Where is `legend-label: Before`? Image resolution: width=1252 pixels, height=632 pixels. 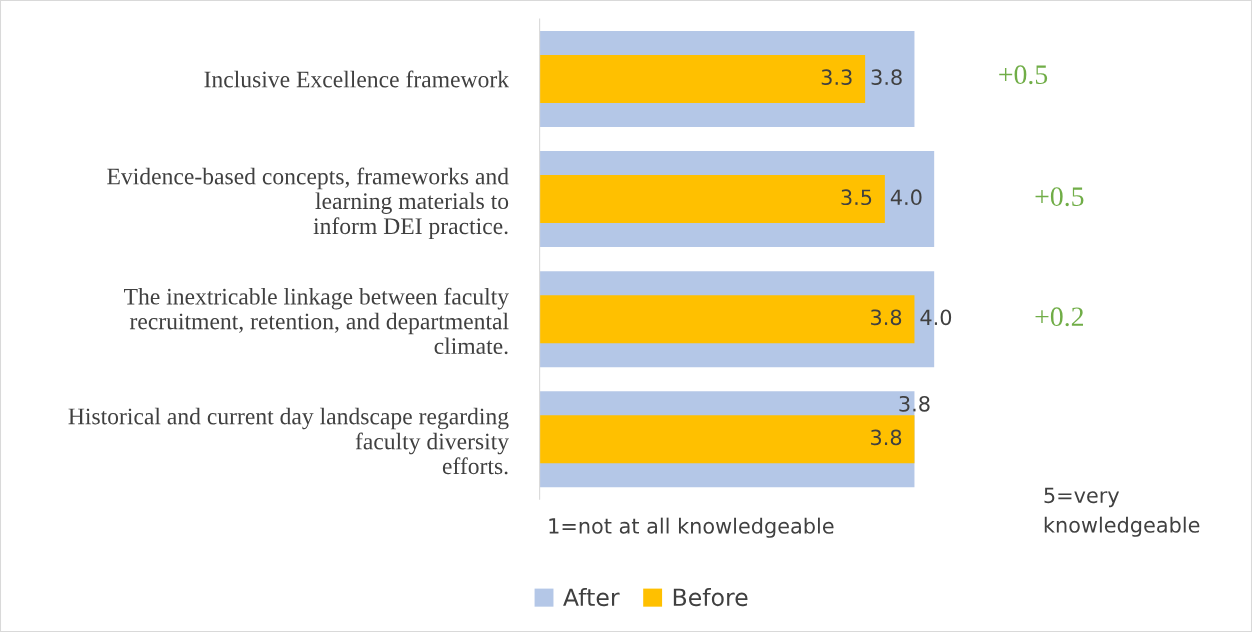
legend-label: Before is located at coordinates (710, 597).